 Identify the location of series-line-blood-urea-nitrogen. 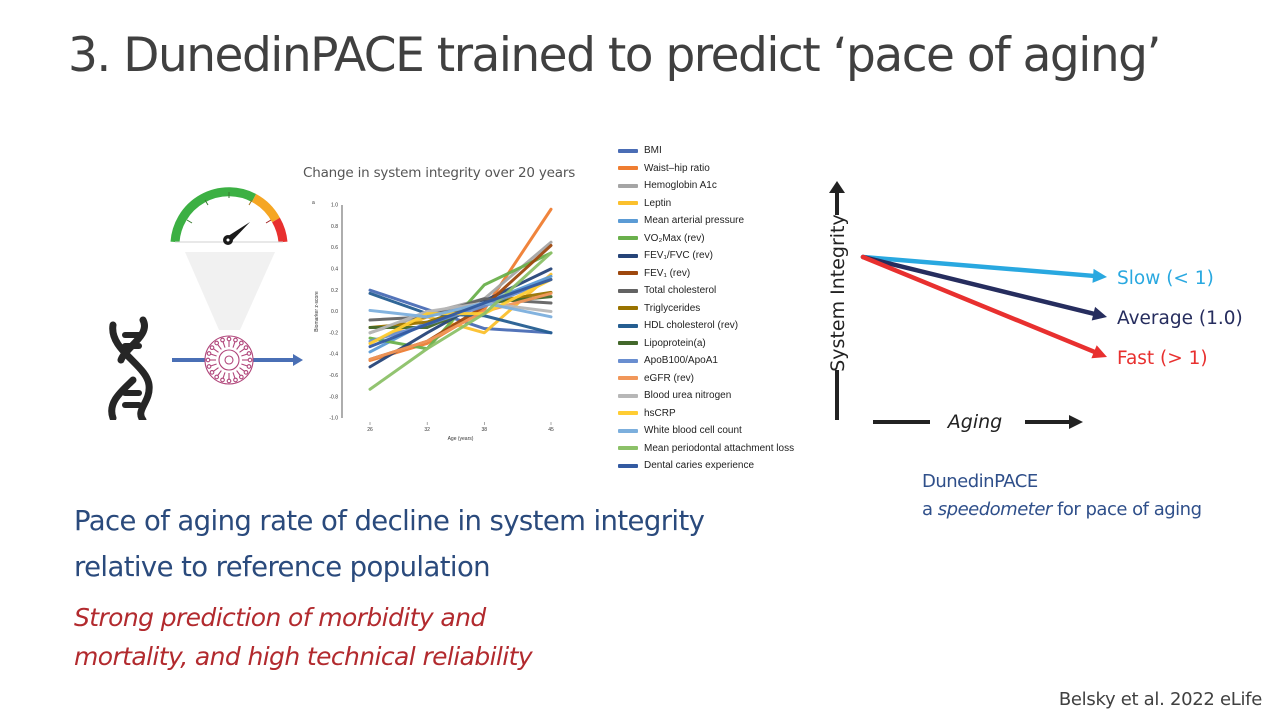
(460, 318).